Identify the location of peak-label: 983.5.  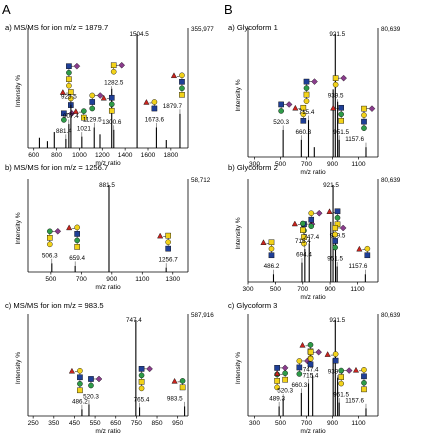
(175, 398).